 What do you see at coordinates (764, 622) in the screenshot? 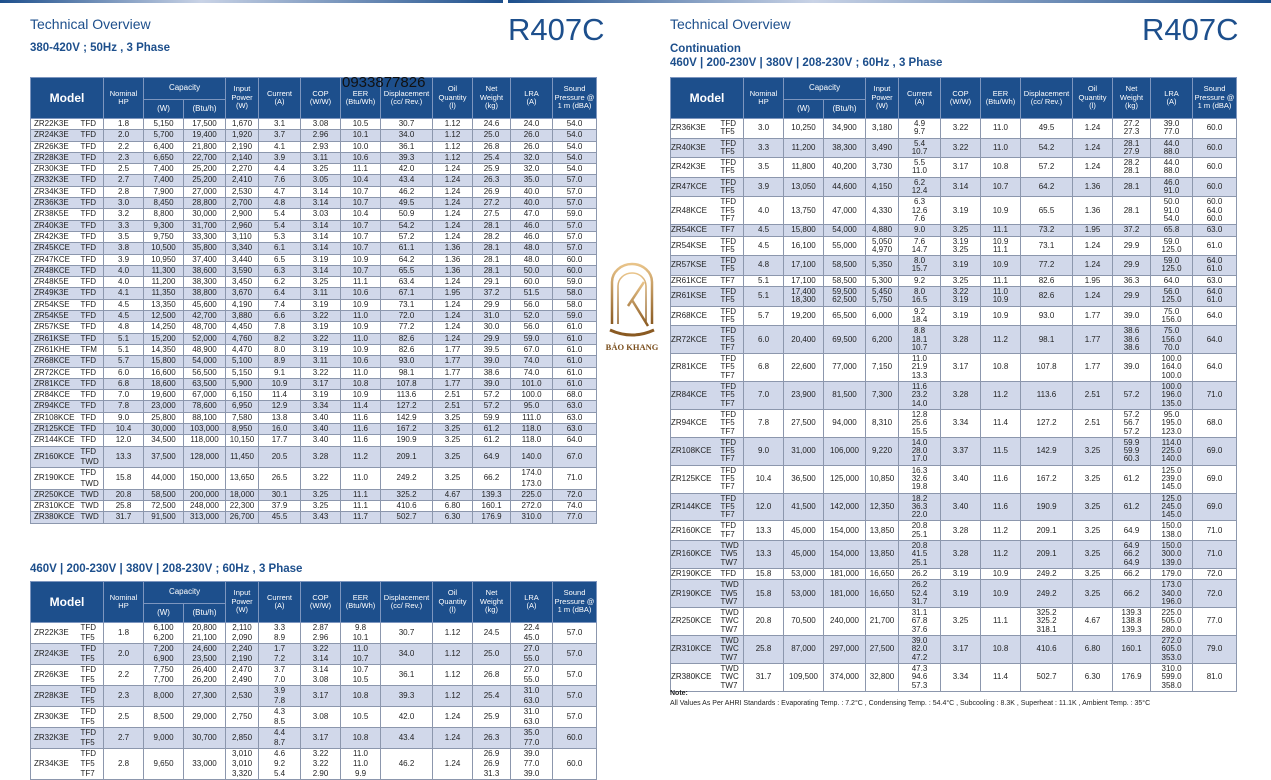
I see `cell-nominal-hp: 20.8` at bounding box center [764, 622].